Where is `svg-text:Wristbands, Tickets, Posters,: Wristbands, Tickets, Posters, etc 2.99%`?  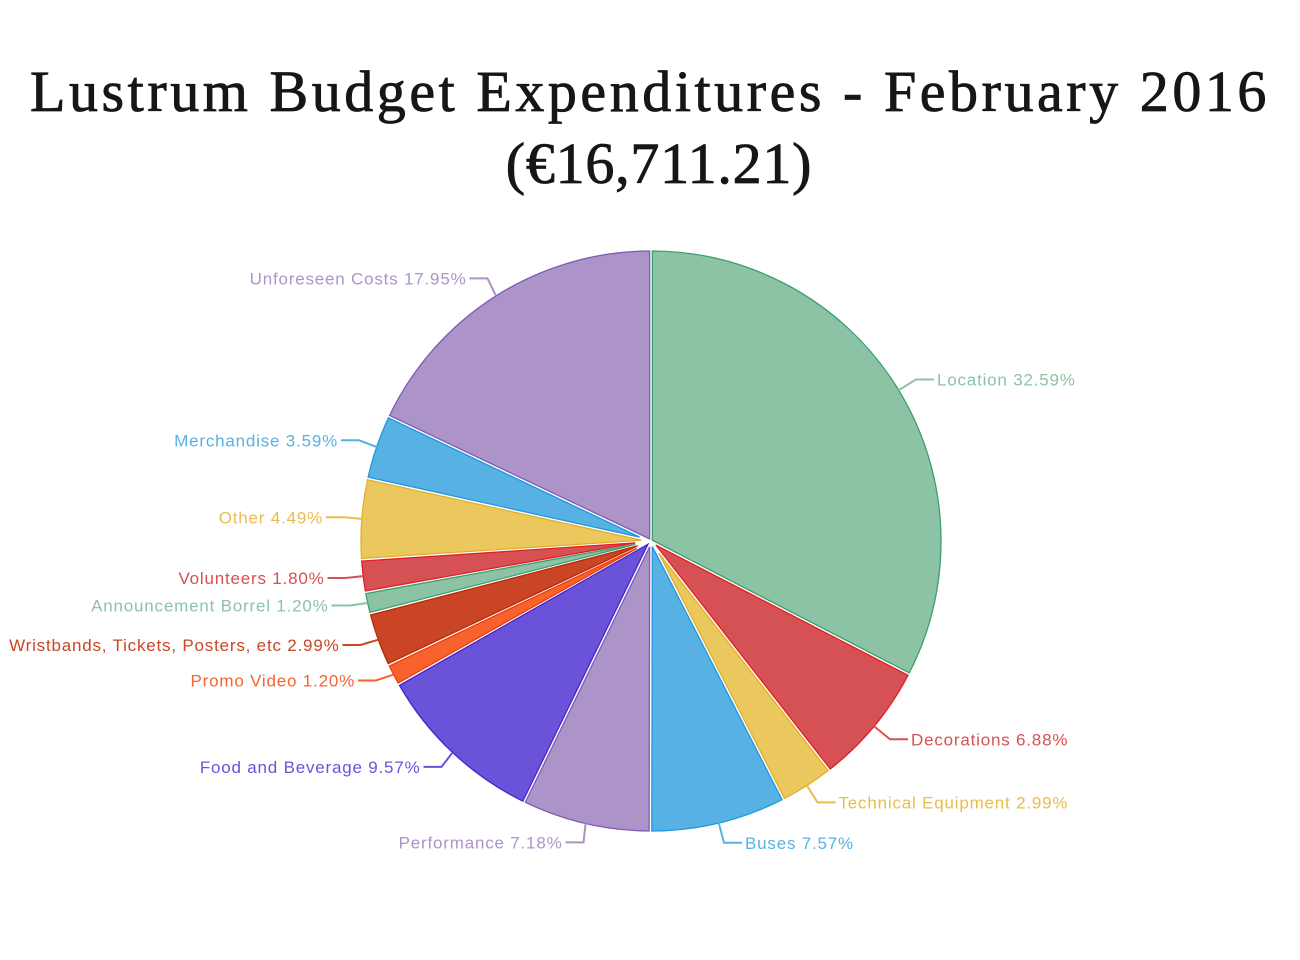
svg-text:Wristbands, Tickets, Posters,: Wristbands, Tickets, Posters, etc 2.99% is located at coordinates (174, 645).